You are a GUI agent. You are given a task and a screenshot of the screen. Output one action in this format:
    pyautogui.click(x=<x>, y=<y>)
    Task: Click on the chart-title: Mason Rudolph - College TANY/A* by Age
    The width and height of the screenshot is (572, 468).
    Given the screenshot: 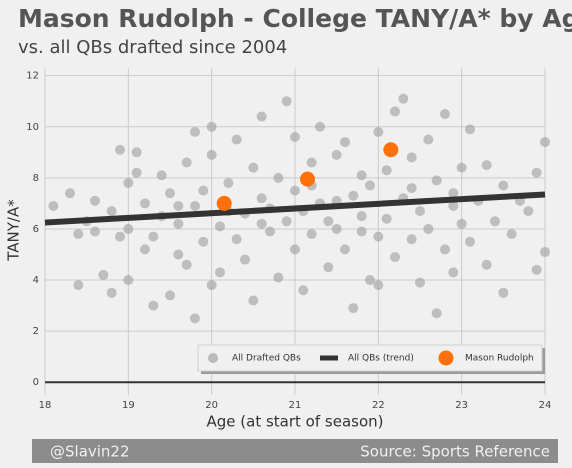 What is the action you would take?
    pyautogui.click(x=295, y=18)
    